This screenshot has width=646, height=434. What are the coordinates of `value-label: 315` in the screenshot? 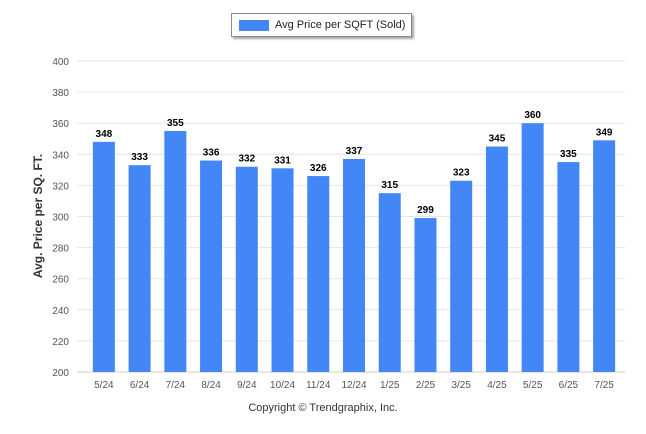 It's located at (389, 185).